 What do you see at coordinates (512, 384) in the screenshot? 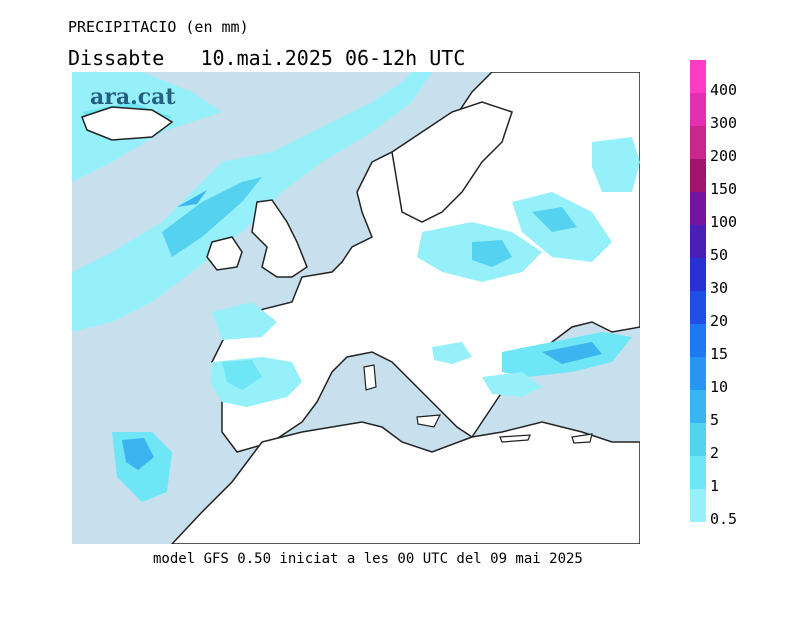
I see `precip-turkey` at bounding box center [512, 384].